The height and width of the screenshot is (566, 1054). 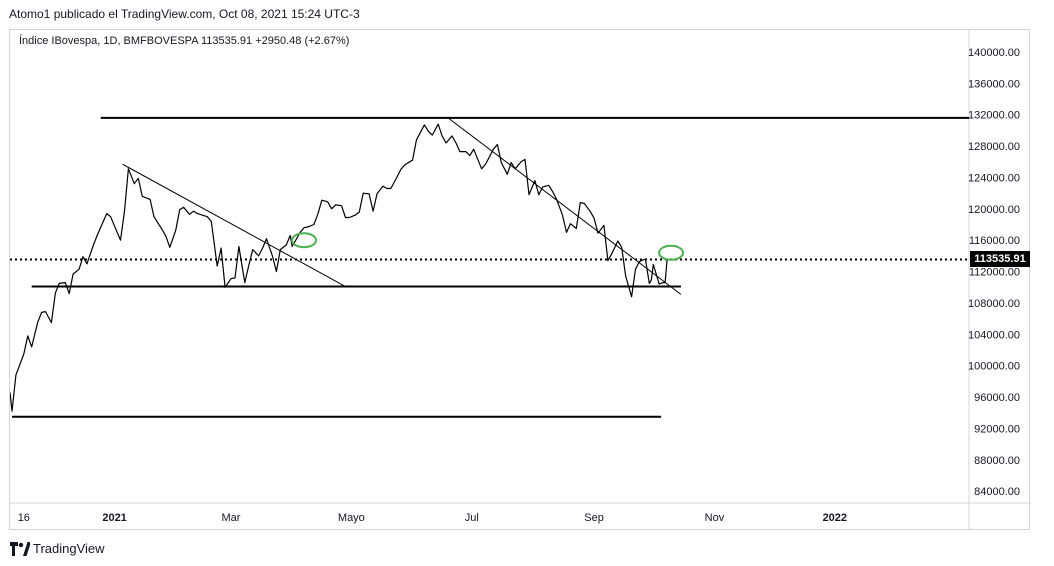 I want to click on y-tick-label: 112000.00, so click(x=994, y=273).